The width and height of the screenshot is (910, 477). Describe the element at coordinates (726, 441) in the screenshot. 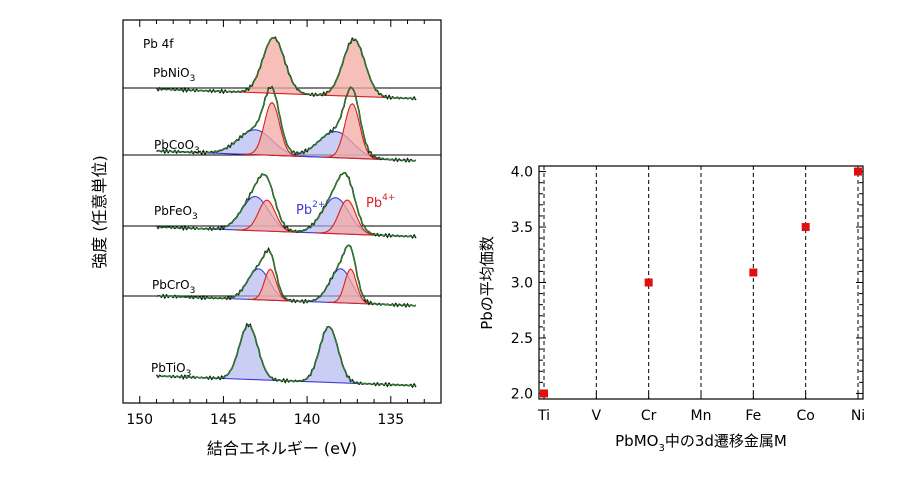

I see `valence-x-label-b: 中の3d遷移金属M` at that location.